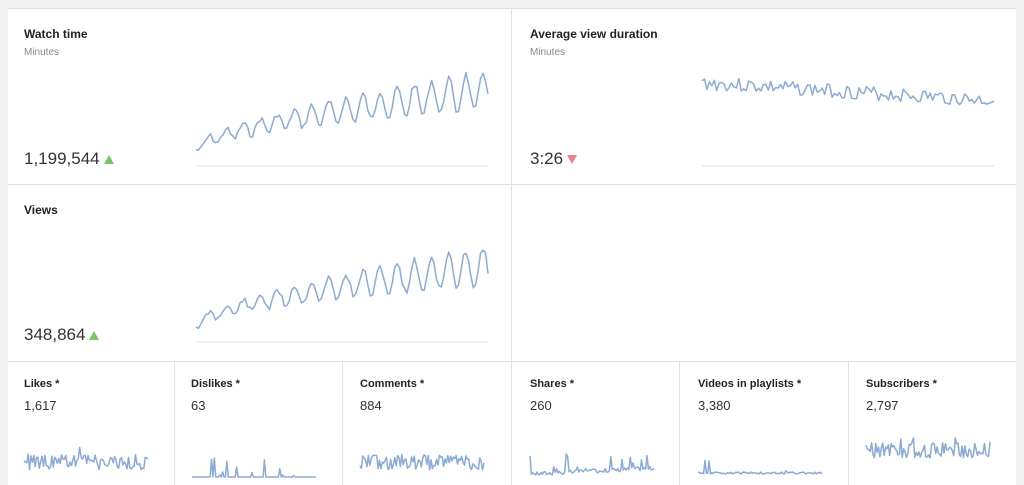 The image size is (1024, 485). I want to click on watch-time-title: Watch time, so click(56, 34).